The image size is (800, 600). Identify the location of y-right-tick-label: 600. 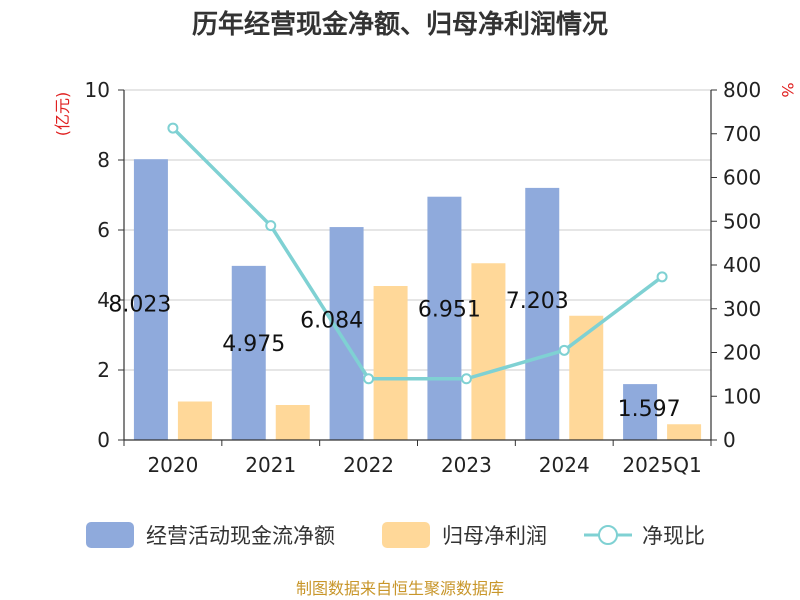
(742, 178).